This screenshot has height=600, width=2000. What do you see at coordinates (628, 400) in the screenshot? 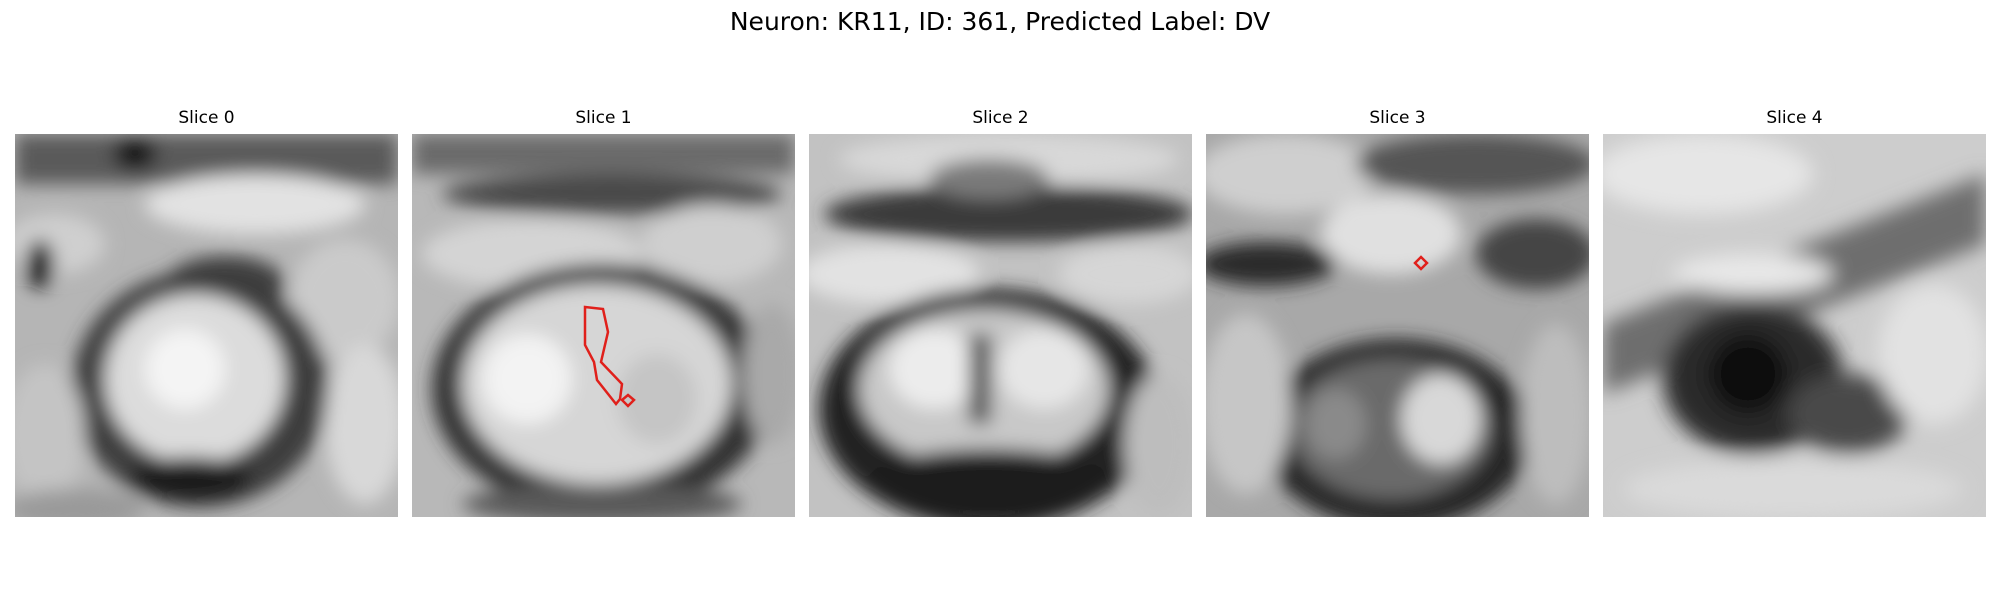
I see `slice-1-marker` at bounding box center [628, 400].